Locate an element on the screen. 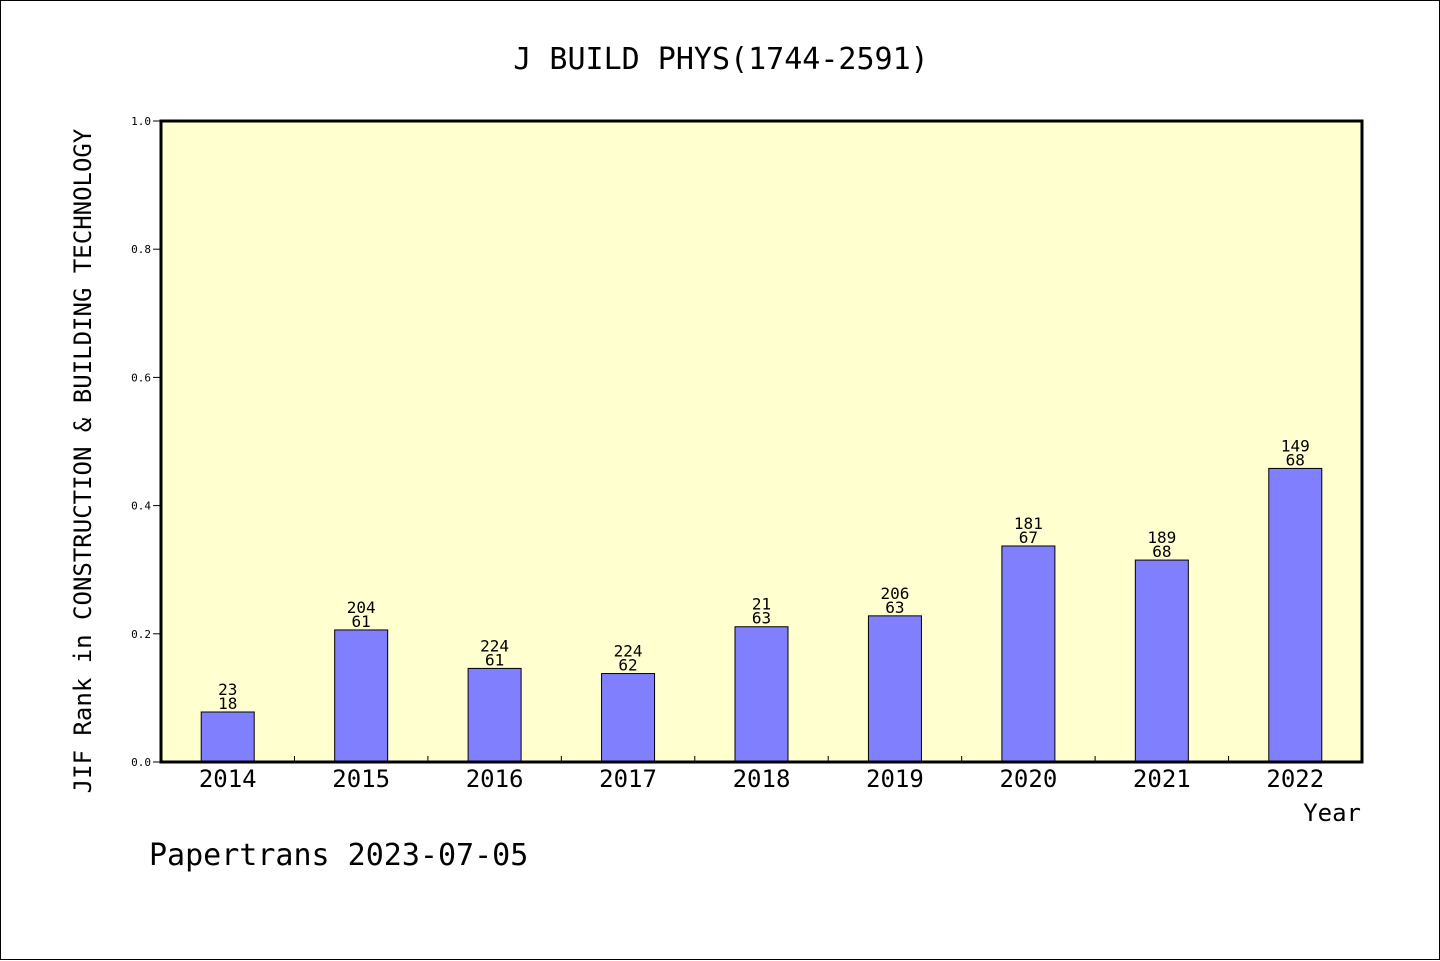 This screenshot has height=961, width=1440. bar-label-top: 149 is located at coordinates (1295, 445).